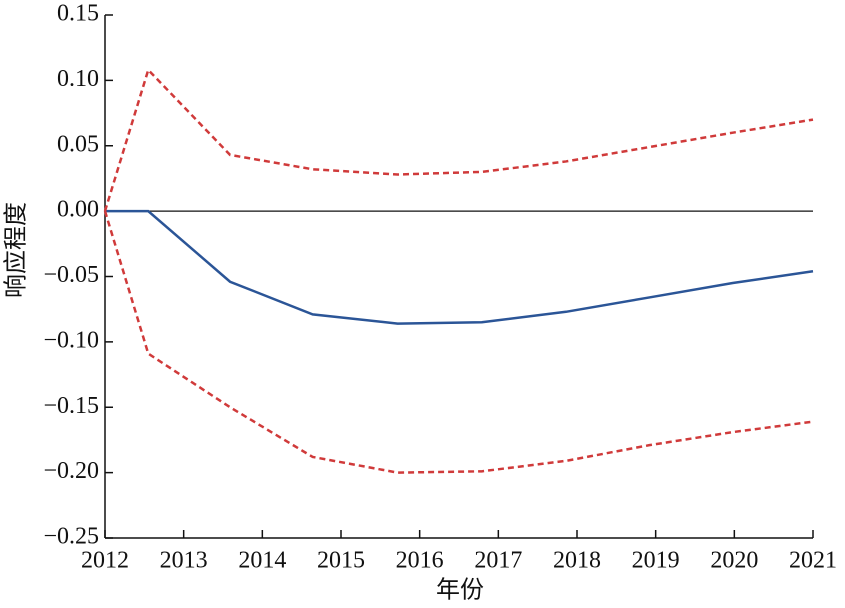 Image resolution: width=845 pixels, height=608 pixels. What do you see at coordinates (813, 561) in the screenshot?
I see `x-tick-label: 2021` at bounding box center [813, 561].